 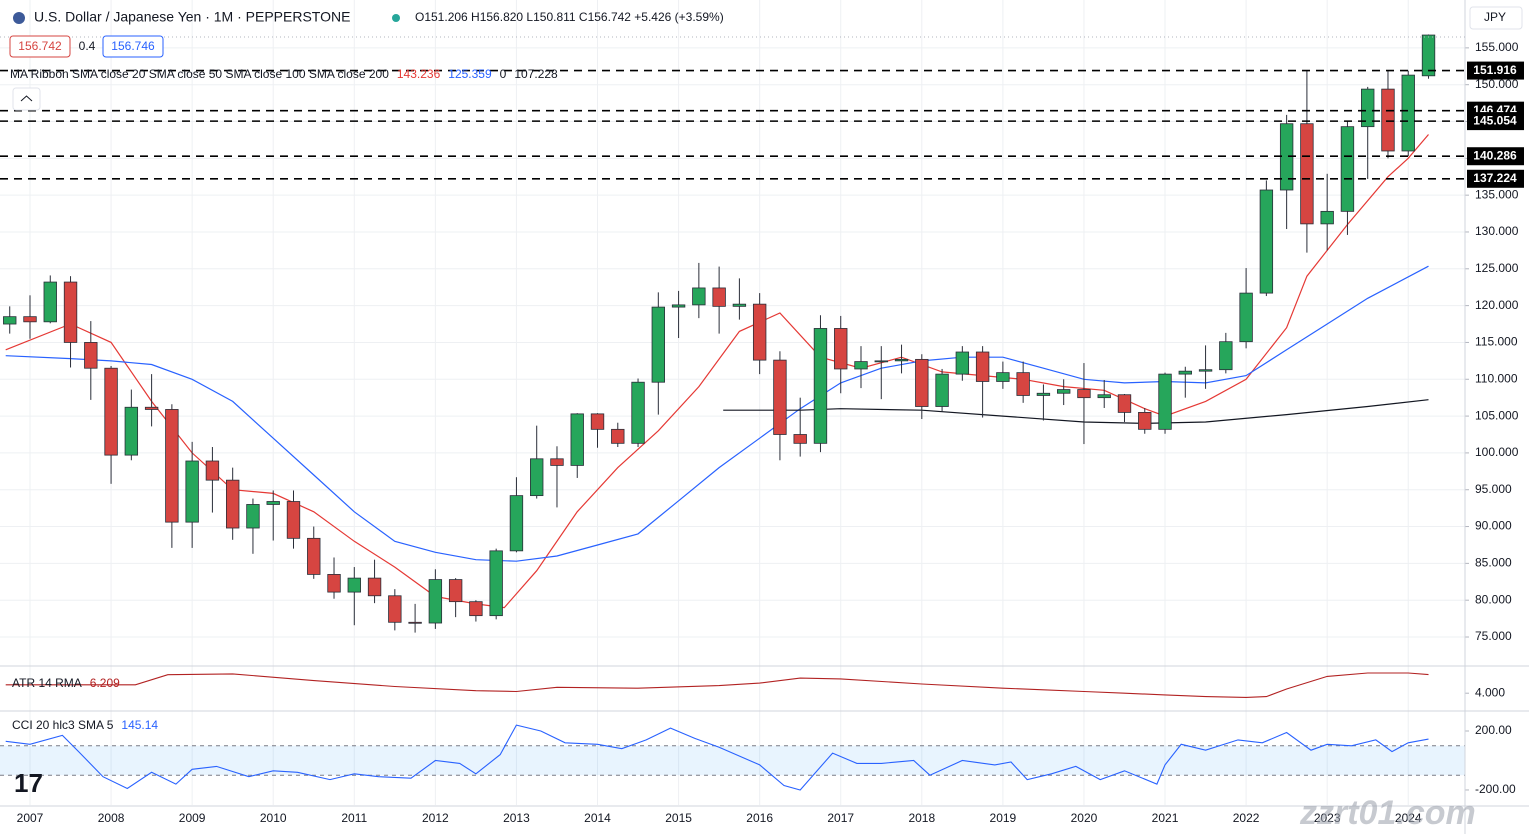 What do you see at coordinates (40, 46) in the screenshot?
I see `bid-box` at bounding box center [40, 46].